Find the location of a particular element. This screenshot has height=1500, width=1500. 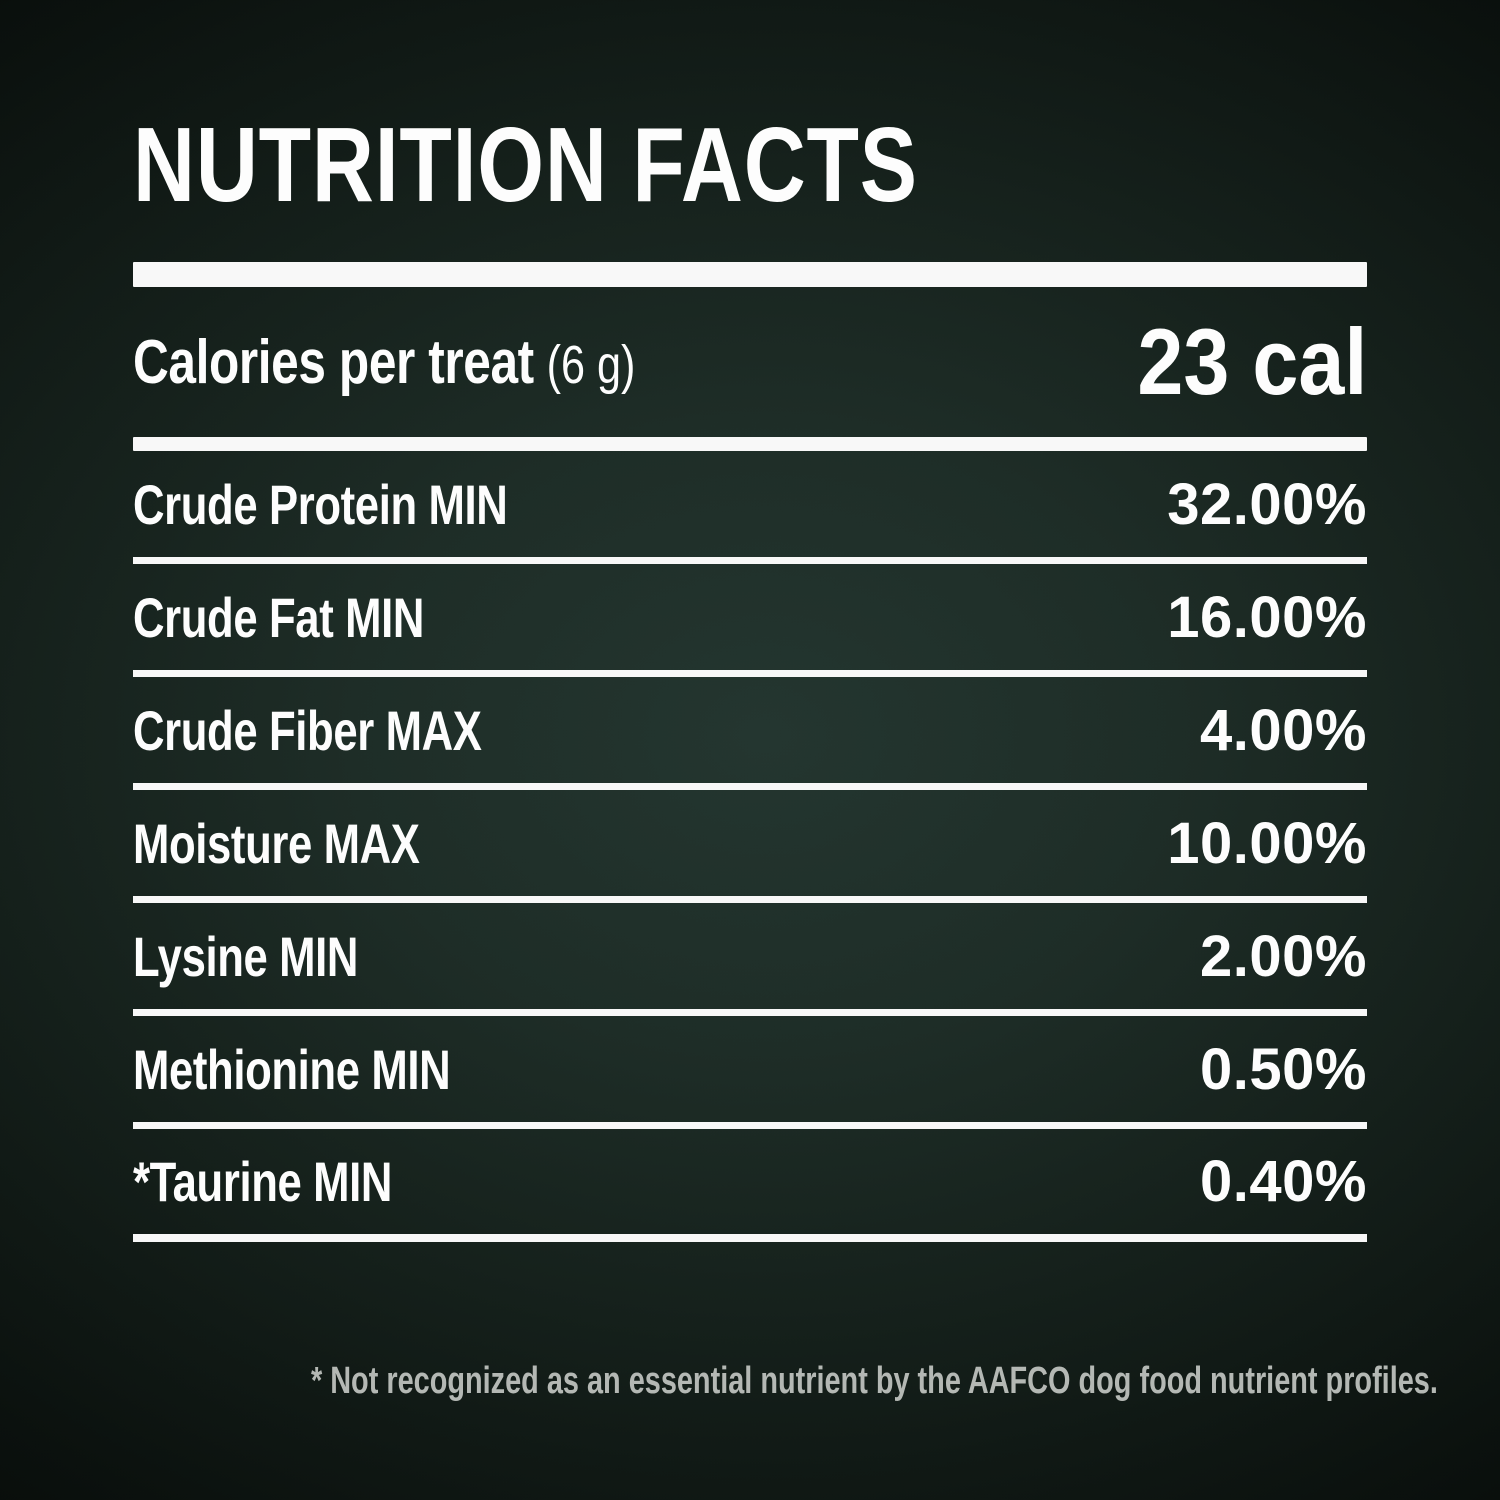

divider-medium is located at coordinates (750, 444).